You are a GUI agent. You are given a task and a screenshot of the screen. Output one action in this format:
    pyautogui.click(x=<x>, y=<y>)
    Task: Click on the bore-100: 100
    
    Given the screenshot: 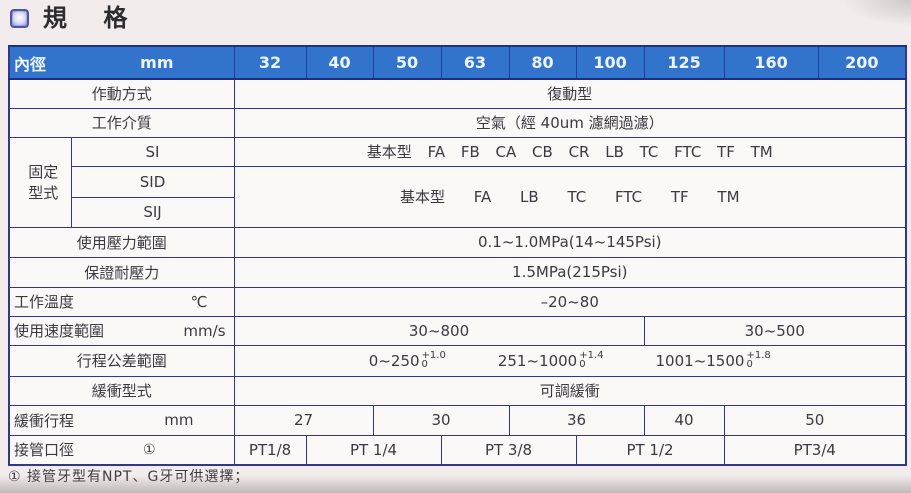 What is the action you would take?
    pyautogui.click(x=610, y=62)
    